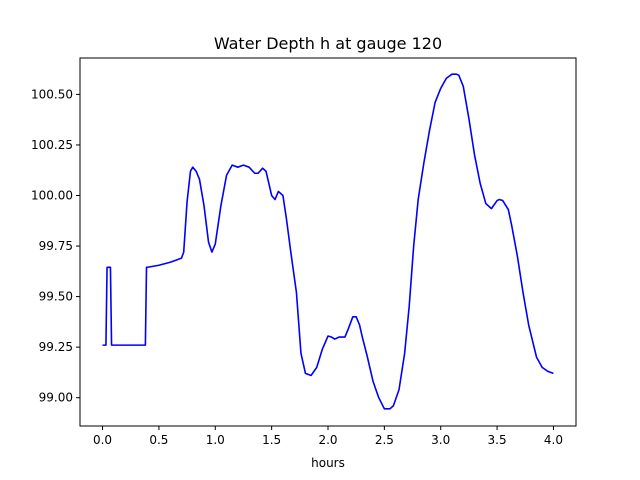  I want to click on y-axis: 99.00 99.25 99.50 99.75 100.00 100.25 100.50, so click(55, 246).